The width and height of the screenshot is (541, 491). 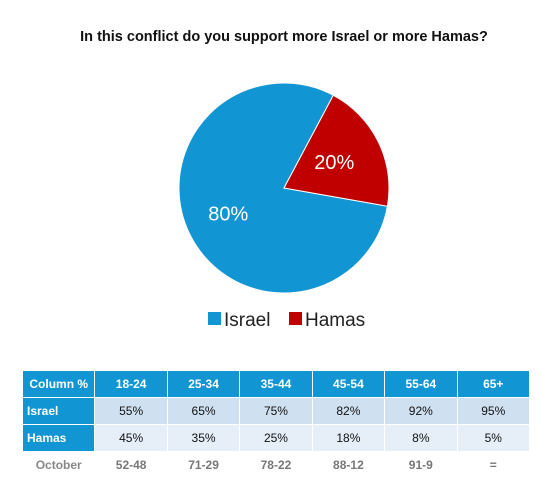 I want to click on israel-35-44: 75%, so click(x=276, y=411).